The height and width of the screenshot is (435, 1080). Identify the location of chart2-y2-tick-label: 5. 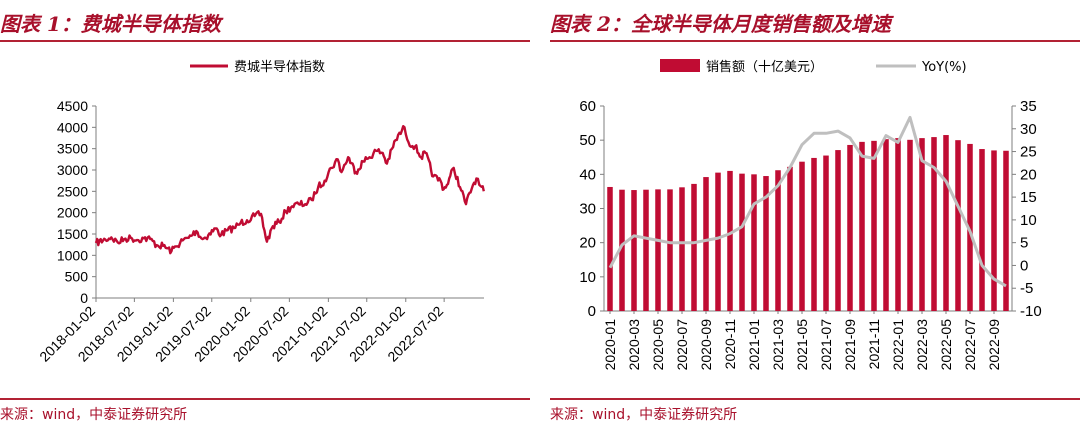
(1024, 243).